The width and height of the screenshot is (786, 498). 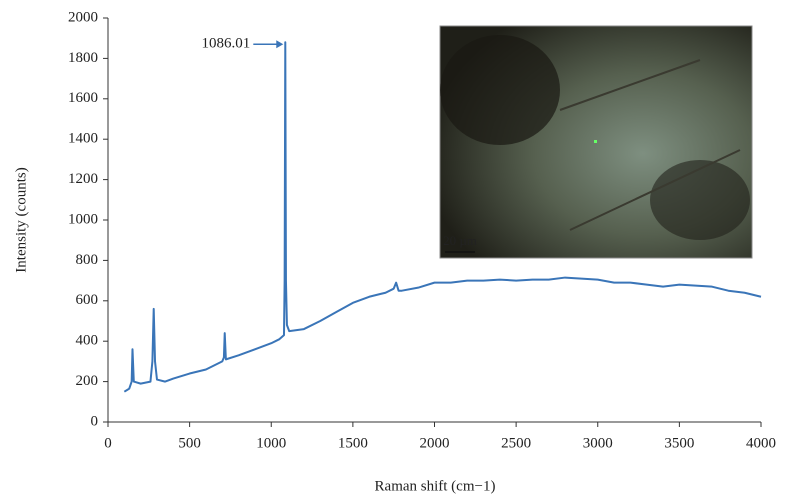 I want to click on x-tick-label: 2000, so click(x=435, y=443).